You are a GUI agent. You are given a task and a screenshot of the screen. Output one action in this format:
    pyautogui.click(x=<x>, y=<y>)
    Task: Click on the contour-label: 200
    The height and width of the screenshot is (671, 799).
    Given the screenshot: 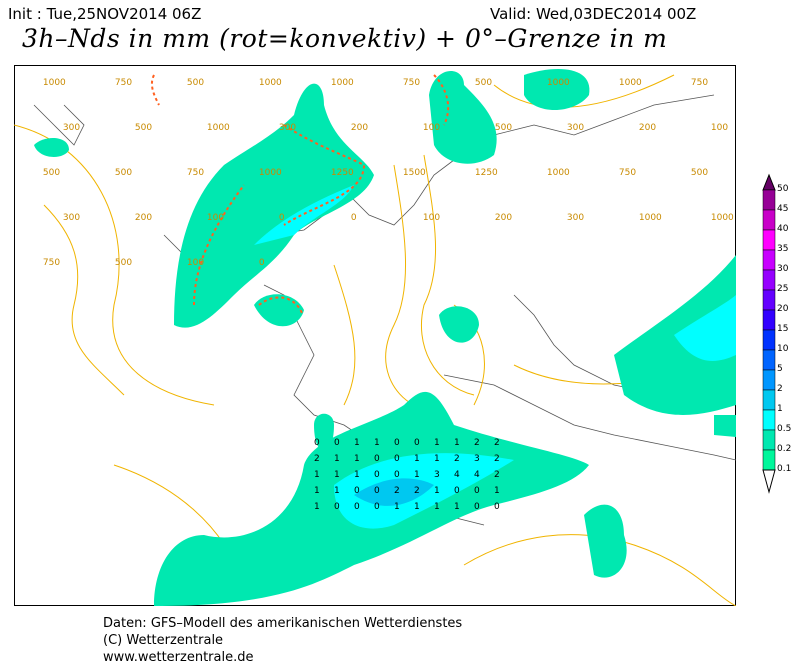 What is the action you would take?
    pyautogui.click(x=647, y=128)
    